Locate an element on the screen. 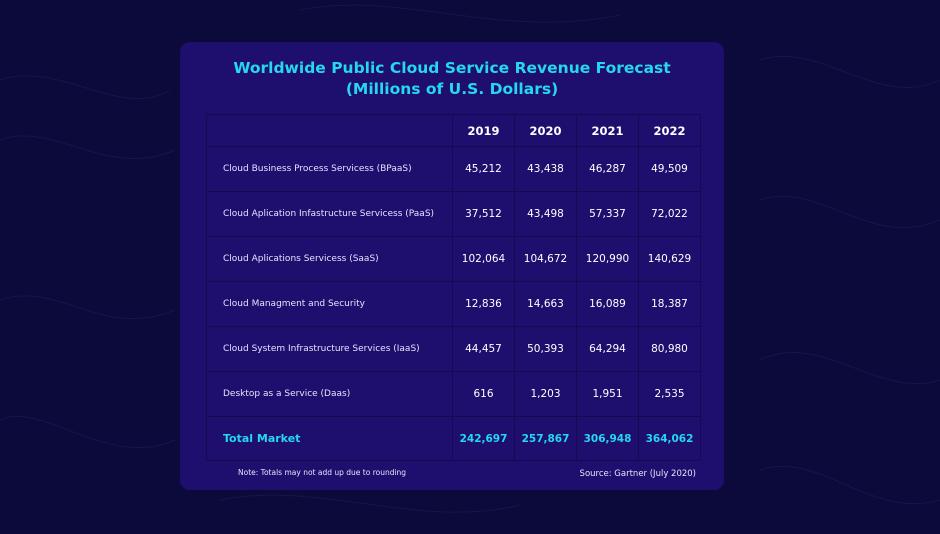 This screenshot has height=534, width=940. column-header-2022: 2022 is located at coordinates (669, 130).